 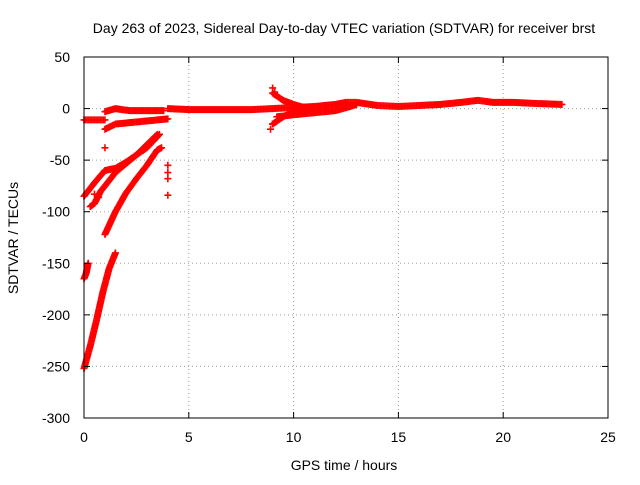 What do you see at coordinates (56, 366) in the screenshot?
I see `y-tick-label: -250` at bounding box center [56, 366].